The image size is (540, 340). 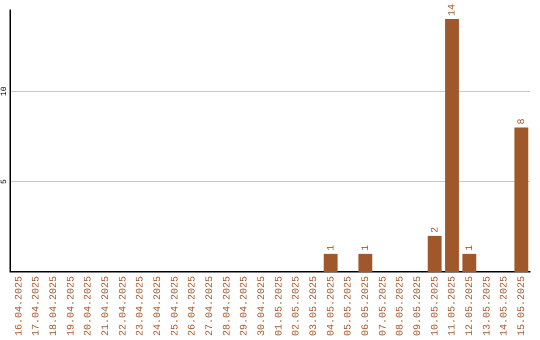 What do you see at coordinates (193, 306) in the screenshot?
I see `x-tick-label: 26.04.2025` at bounding box center [193, 306].